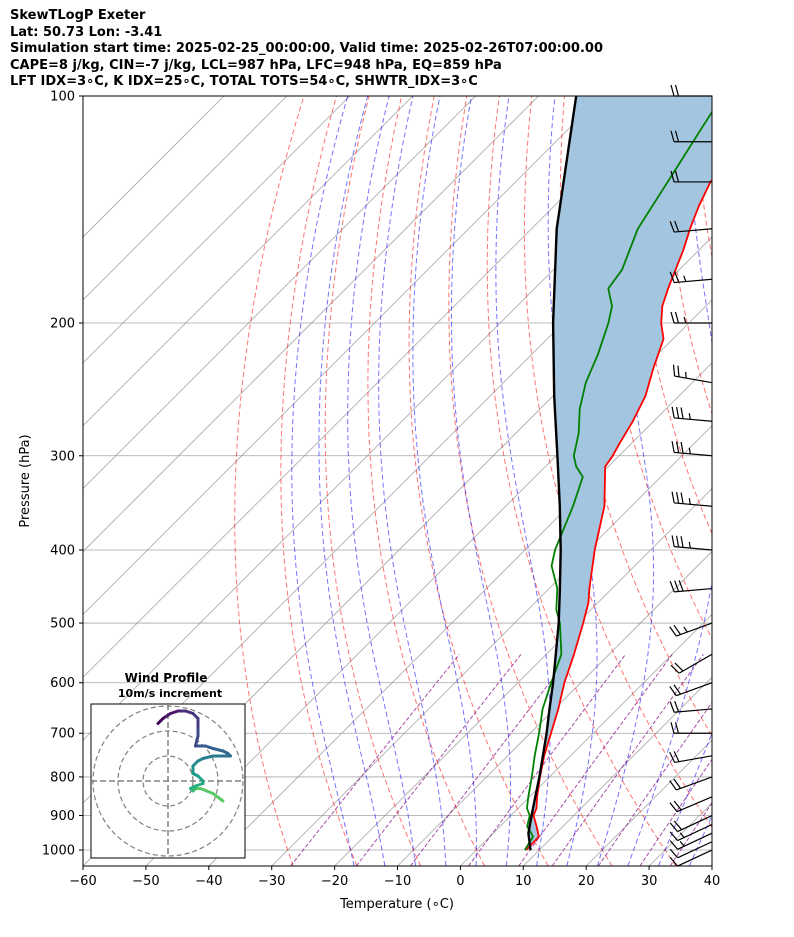 This screenshot has height=937, width=794. I want to click on mixing-ratio-lines, so click(501, 759).